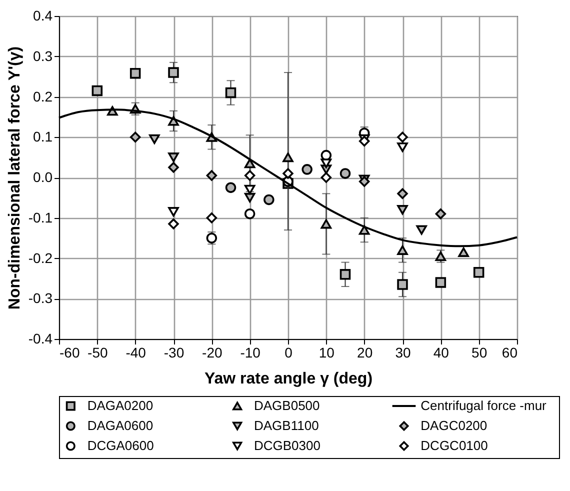 This screenshot has width=570, height=491. Describe the element at coordinates (120, 405) in the screenshot. I see `legend-label: DAGA0200` at that location.